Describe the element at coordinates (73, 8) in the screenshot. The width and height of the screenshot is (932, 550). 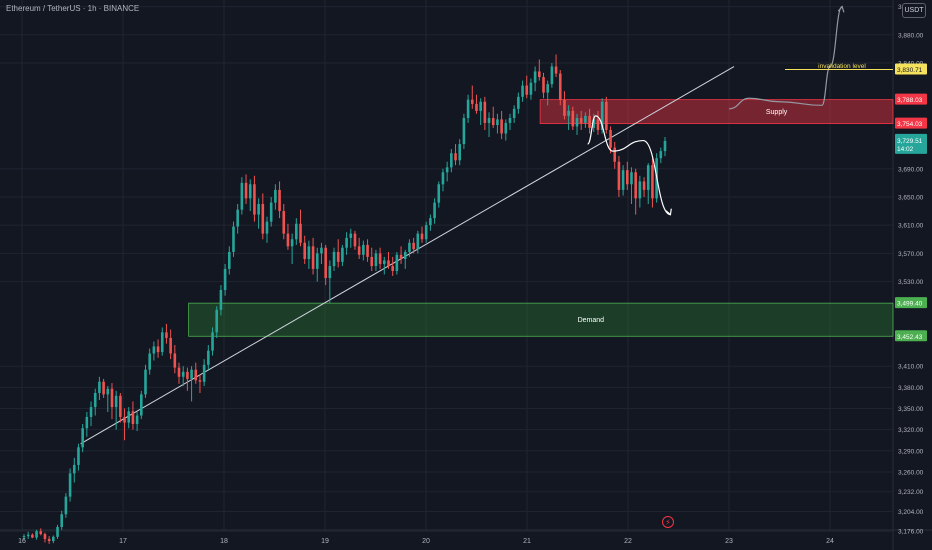
I see `chart-symbol-title: Ethereum / TetherUS · 1h · BINANCE` at that location.